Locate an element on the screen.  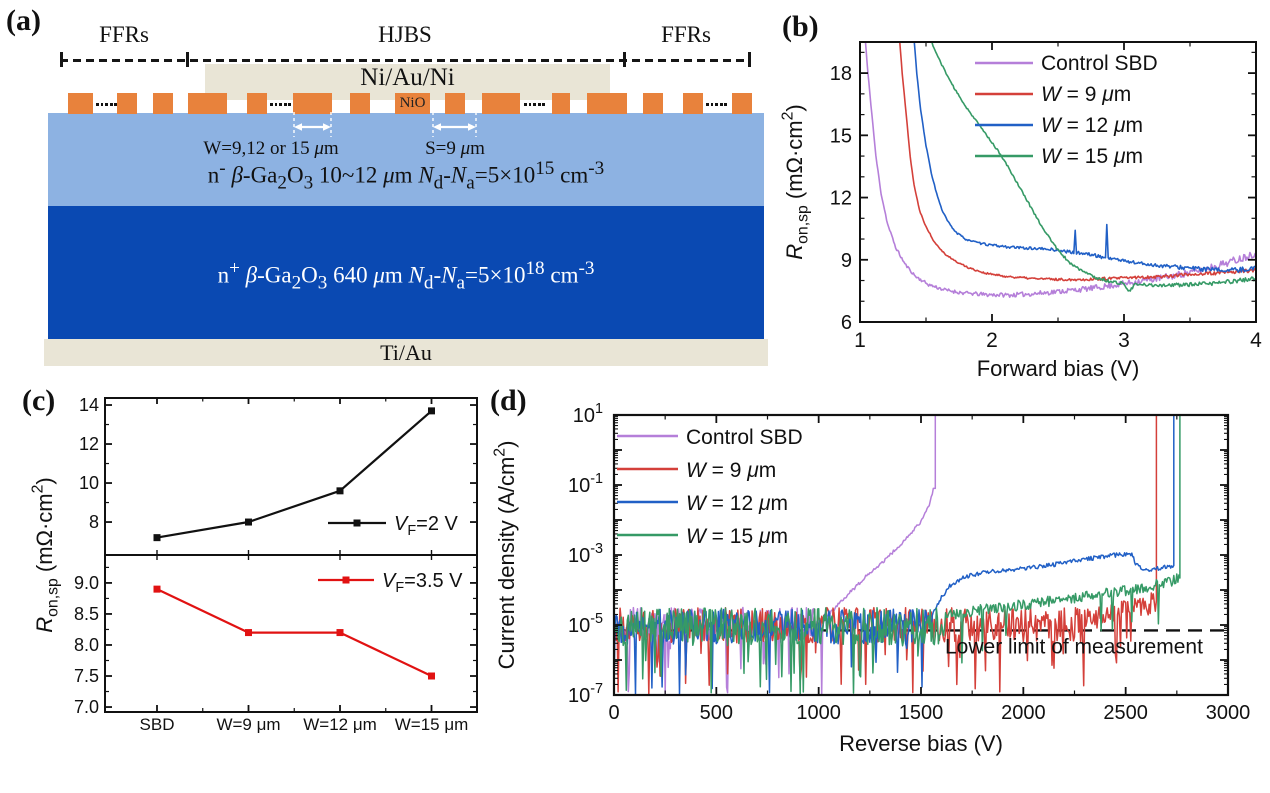
y-tick-label: 15 is located at coordinates (841, 136).